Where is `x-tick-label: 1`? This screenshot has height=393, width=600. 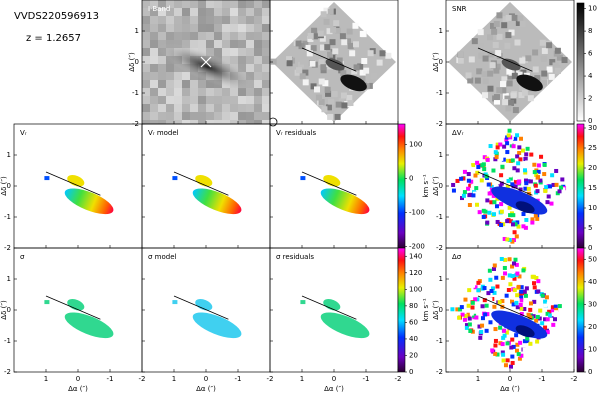
x-tick-label: 1 is located at coordinates (478, 379).